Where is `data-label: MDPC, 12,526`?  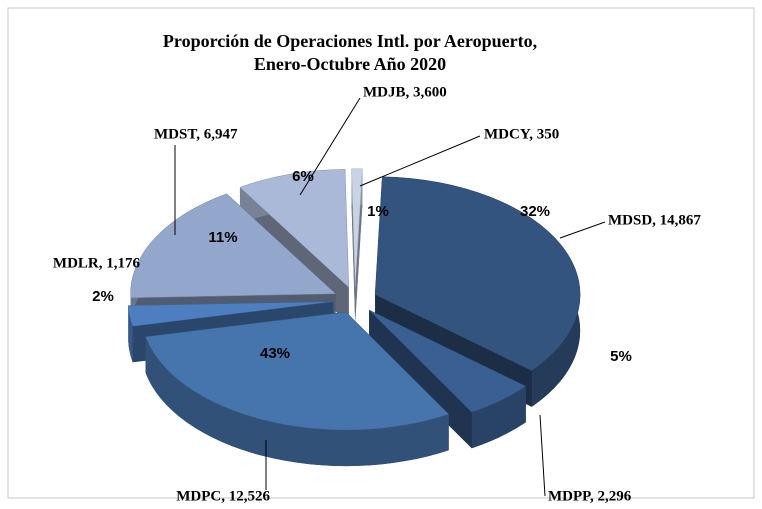
data-label: MDPC, 12,526 is located at coordinates (223, 496).